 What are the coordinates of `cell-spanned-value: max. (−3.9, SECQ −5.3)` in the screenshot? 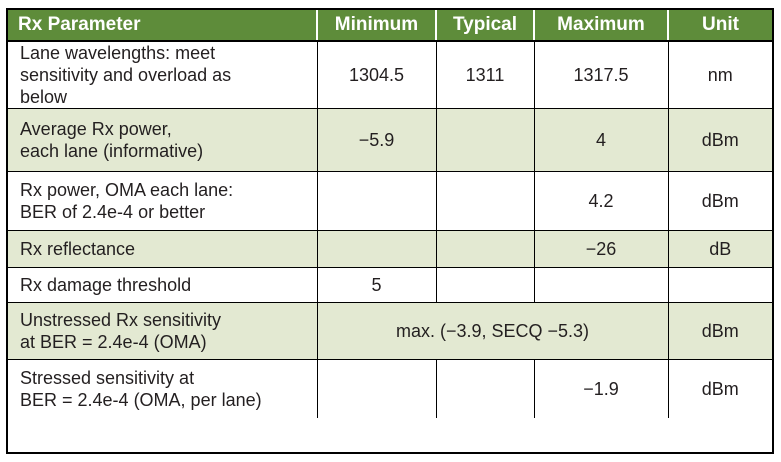 It's located at (492, 331).